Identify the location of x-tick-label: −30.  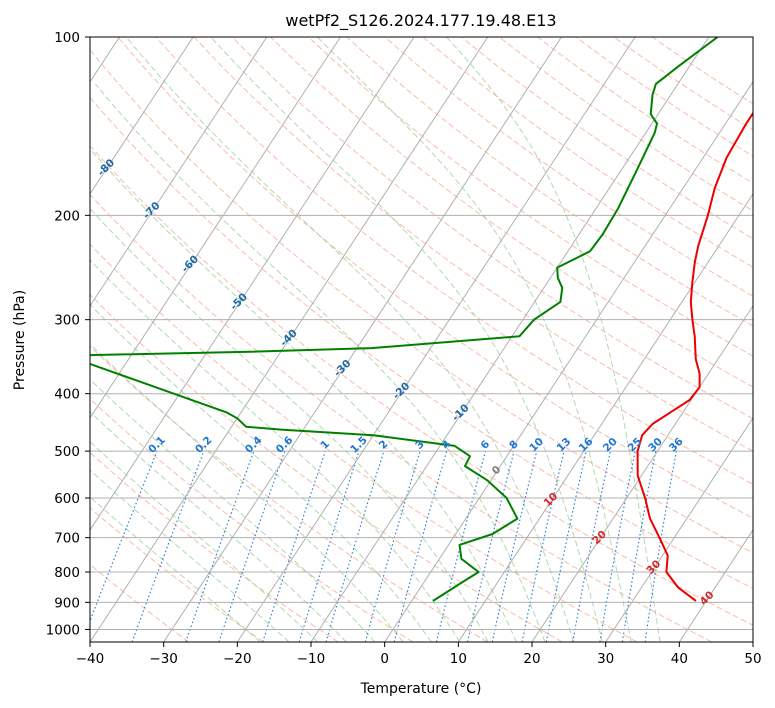
(163, 659).